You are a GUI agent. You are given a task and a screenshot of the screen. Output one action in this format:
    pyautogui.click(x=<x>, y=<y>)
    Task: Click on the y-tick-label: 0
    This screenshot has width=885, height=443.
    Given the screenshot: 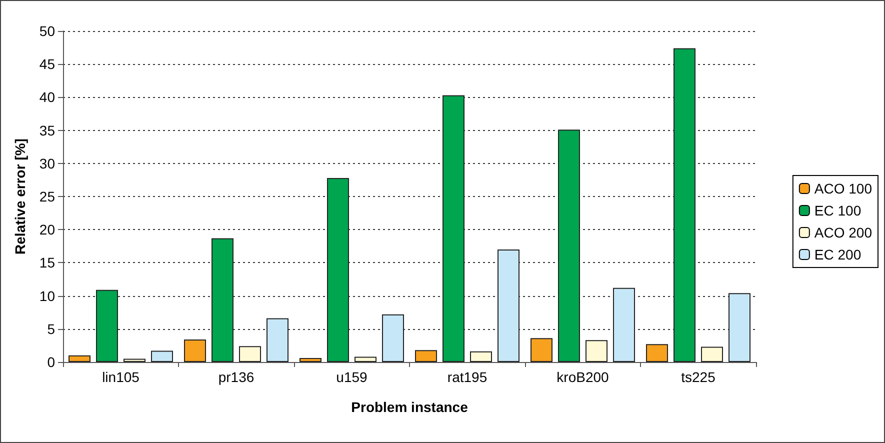 What is the action you would take?
    pyautogui.click(x=51, y=362)
    